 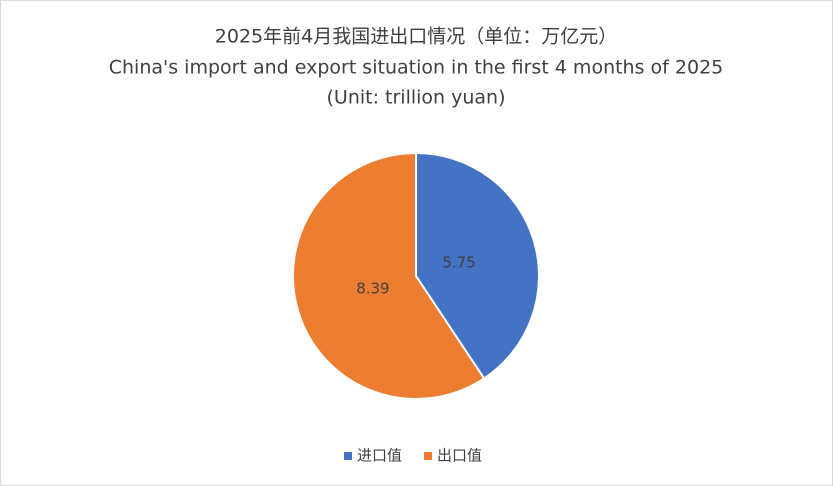 I want to click on legend-label: 进口值, so click(x=379, y=456).